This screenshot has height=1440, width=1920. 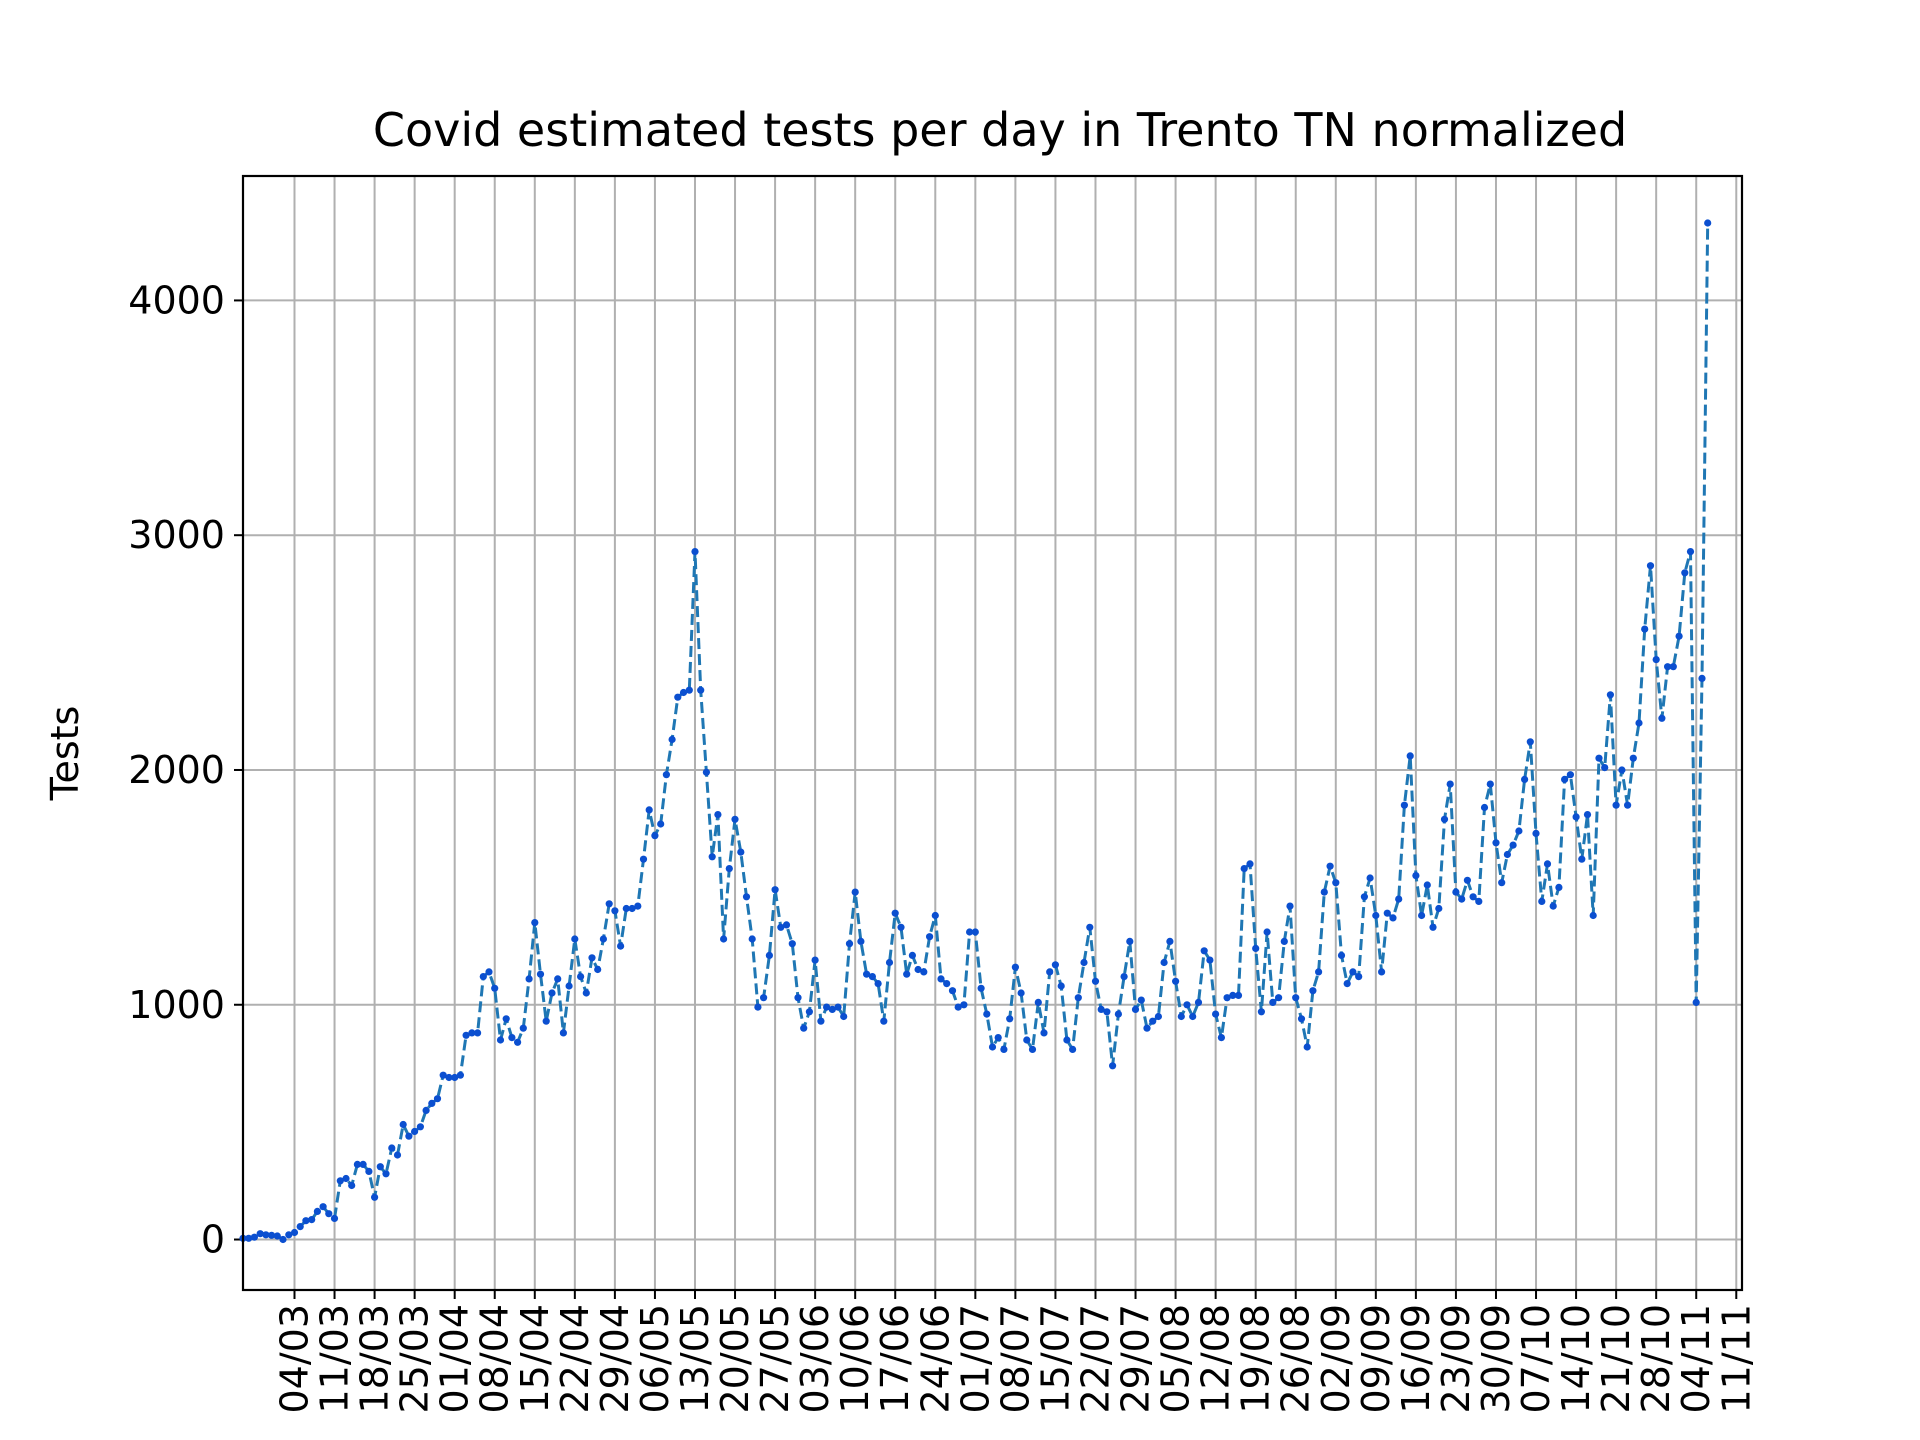 I want to click on x-tick-label: 27/05, so click(x=775, y=1359).